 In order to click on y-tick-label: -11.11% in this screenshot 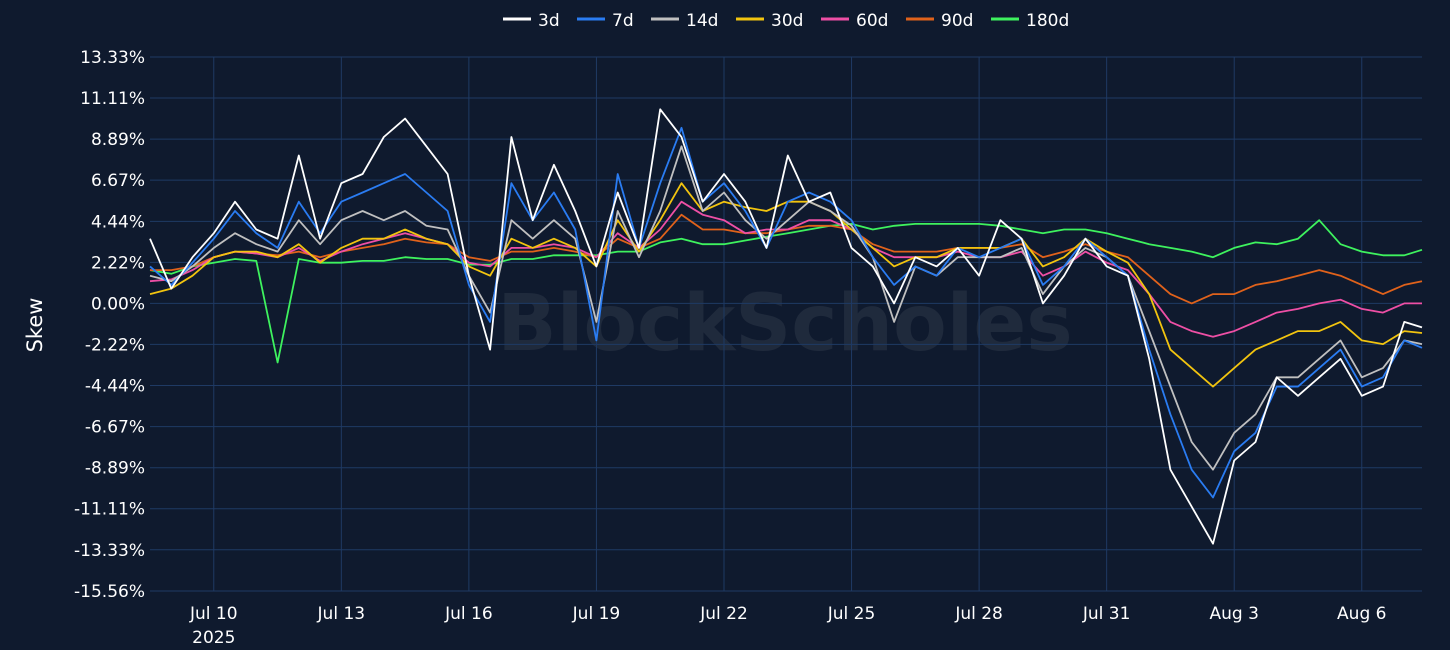, I will do `click(109, 510)`.